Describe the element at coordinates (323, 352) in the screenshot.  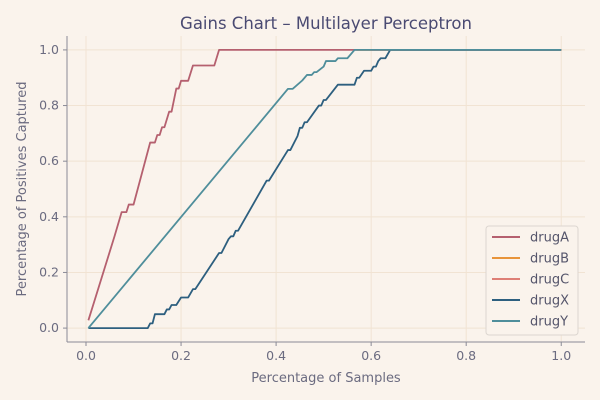
I see `x-ticks: 0.0 0.2 0.4 0.6 0.8 1.0` at that location.